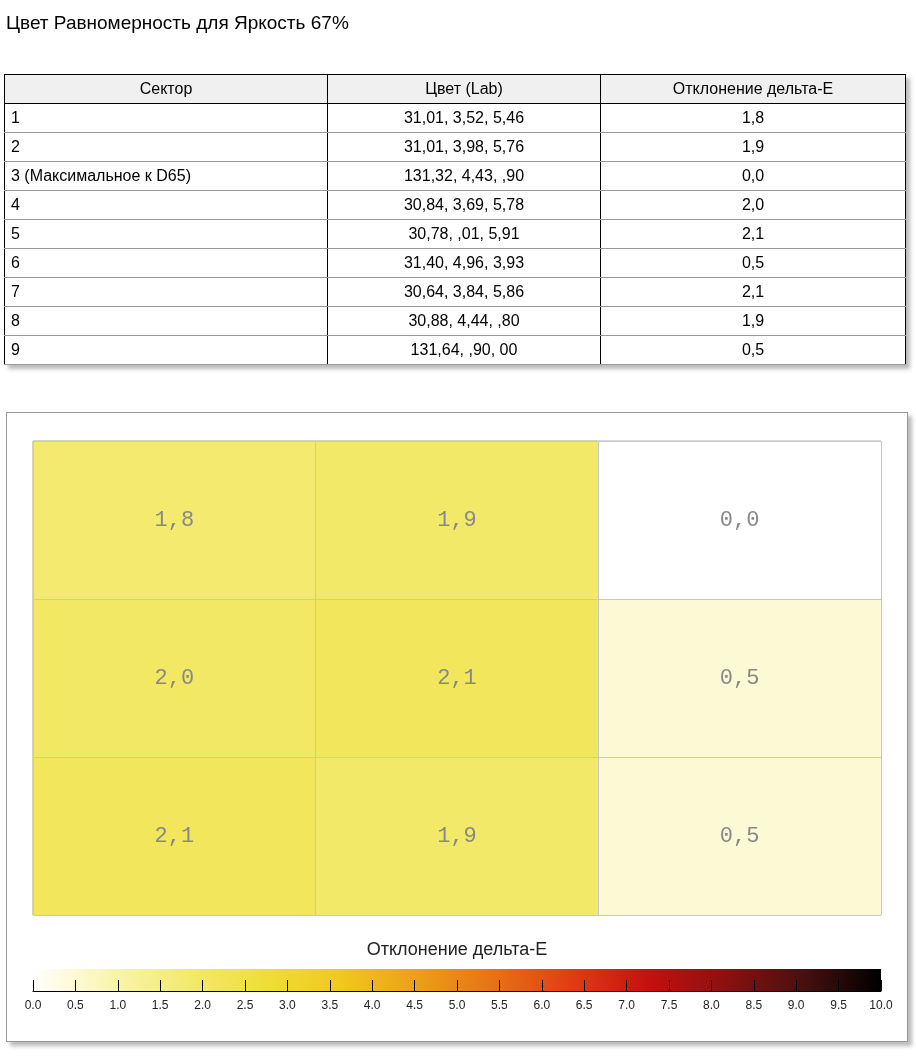 The height and width of the screenshot is (1056, 916). I want to click on color-bar-label: 10.0, so click(881, 1005).